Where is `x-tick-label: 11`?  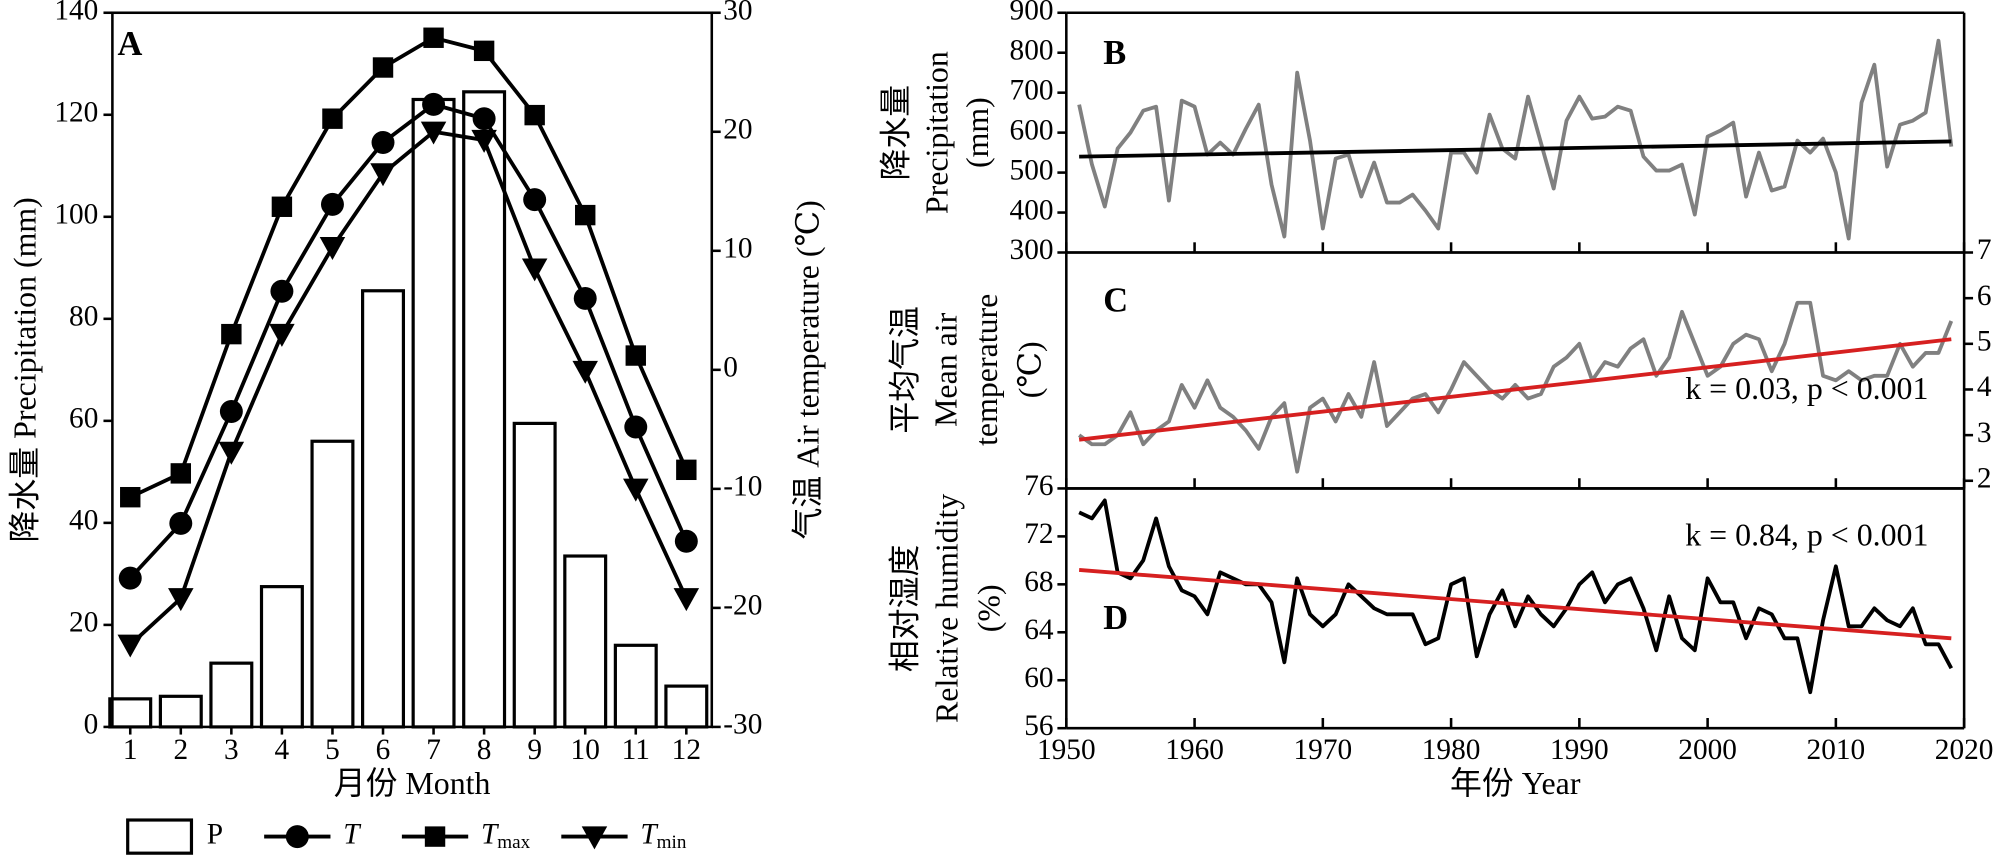 x-tick-label: 11 is located at coordinates (636, 750).